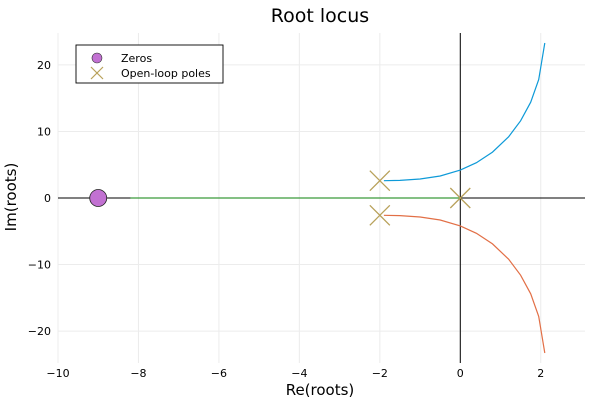 Image resolution: width=590 pixels, height=401 pixels. Describe the element at coordinates (380, 373) in the screenshot. I see `x-tick-label: −2` at that location.